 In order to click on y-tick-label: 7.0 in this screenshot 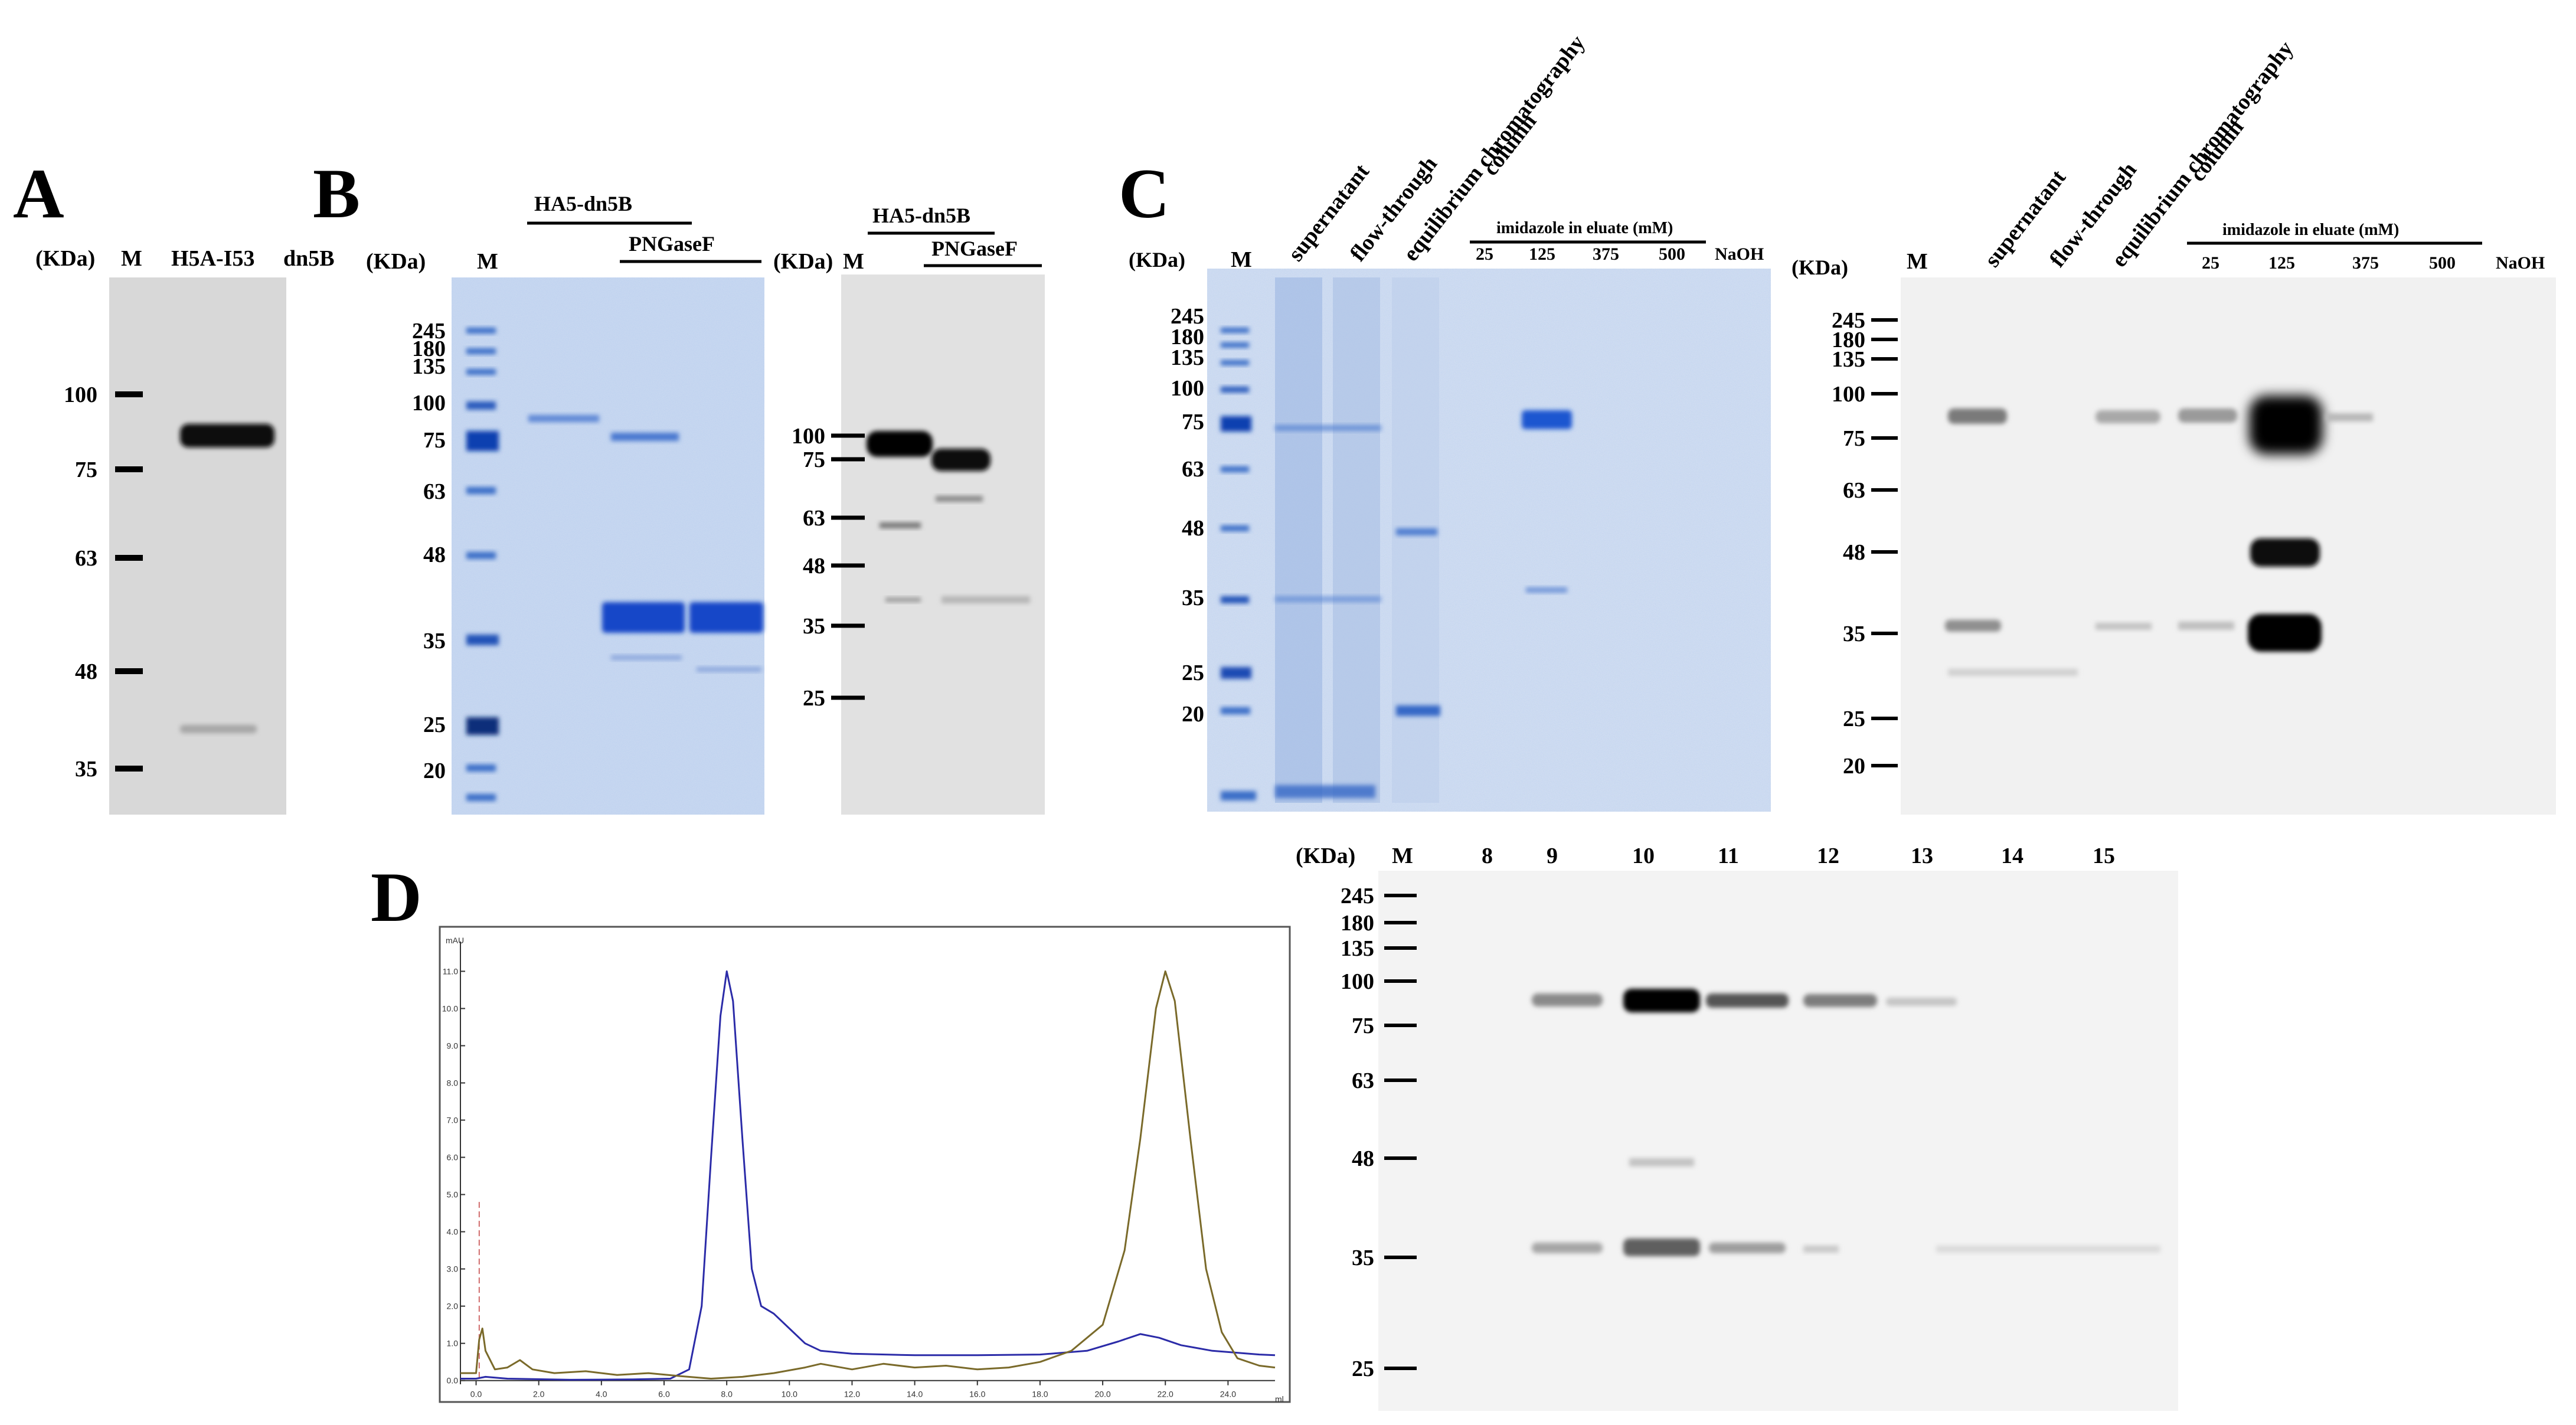, I will do `click(453, 1120)`.